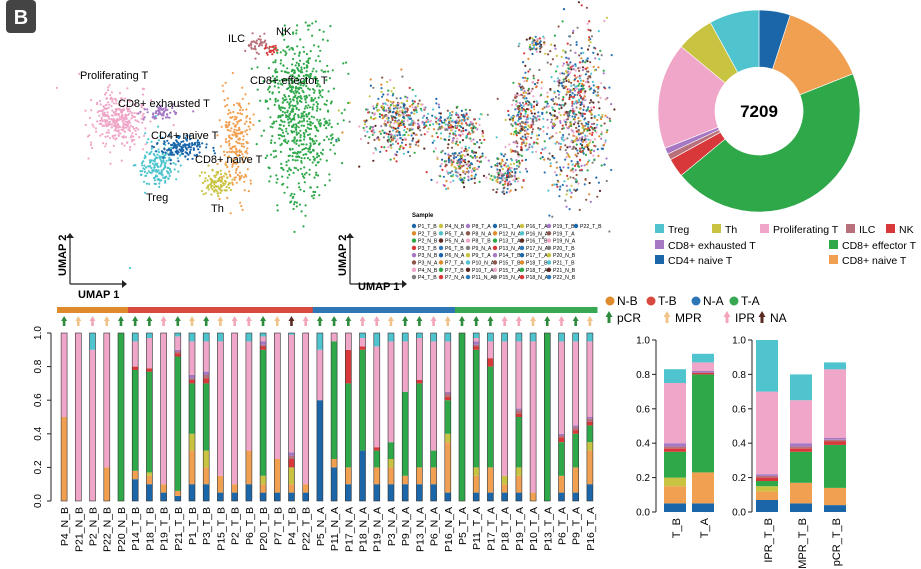 This screenshot has height=569, width=921. Describe the element at coordinates (193, 526) in the screenshot. I see `main-x-tick-label: P1_T_B` at that location.